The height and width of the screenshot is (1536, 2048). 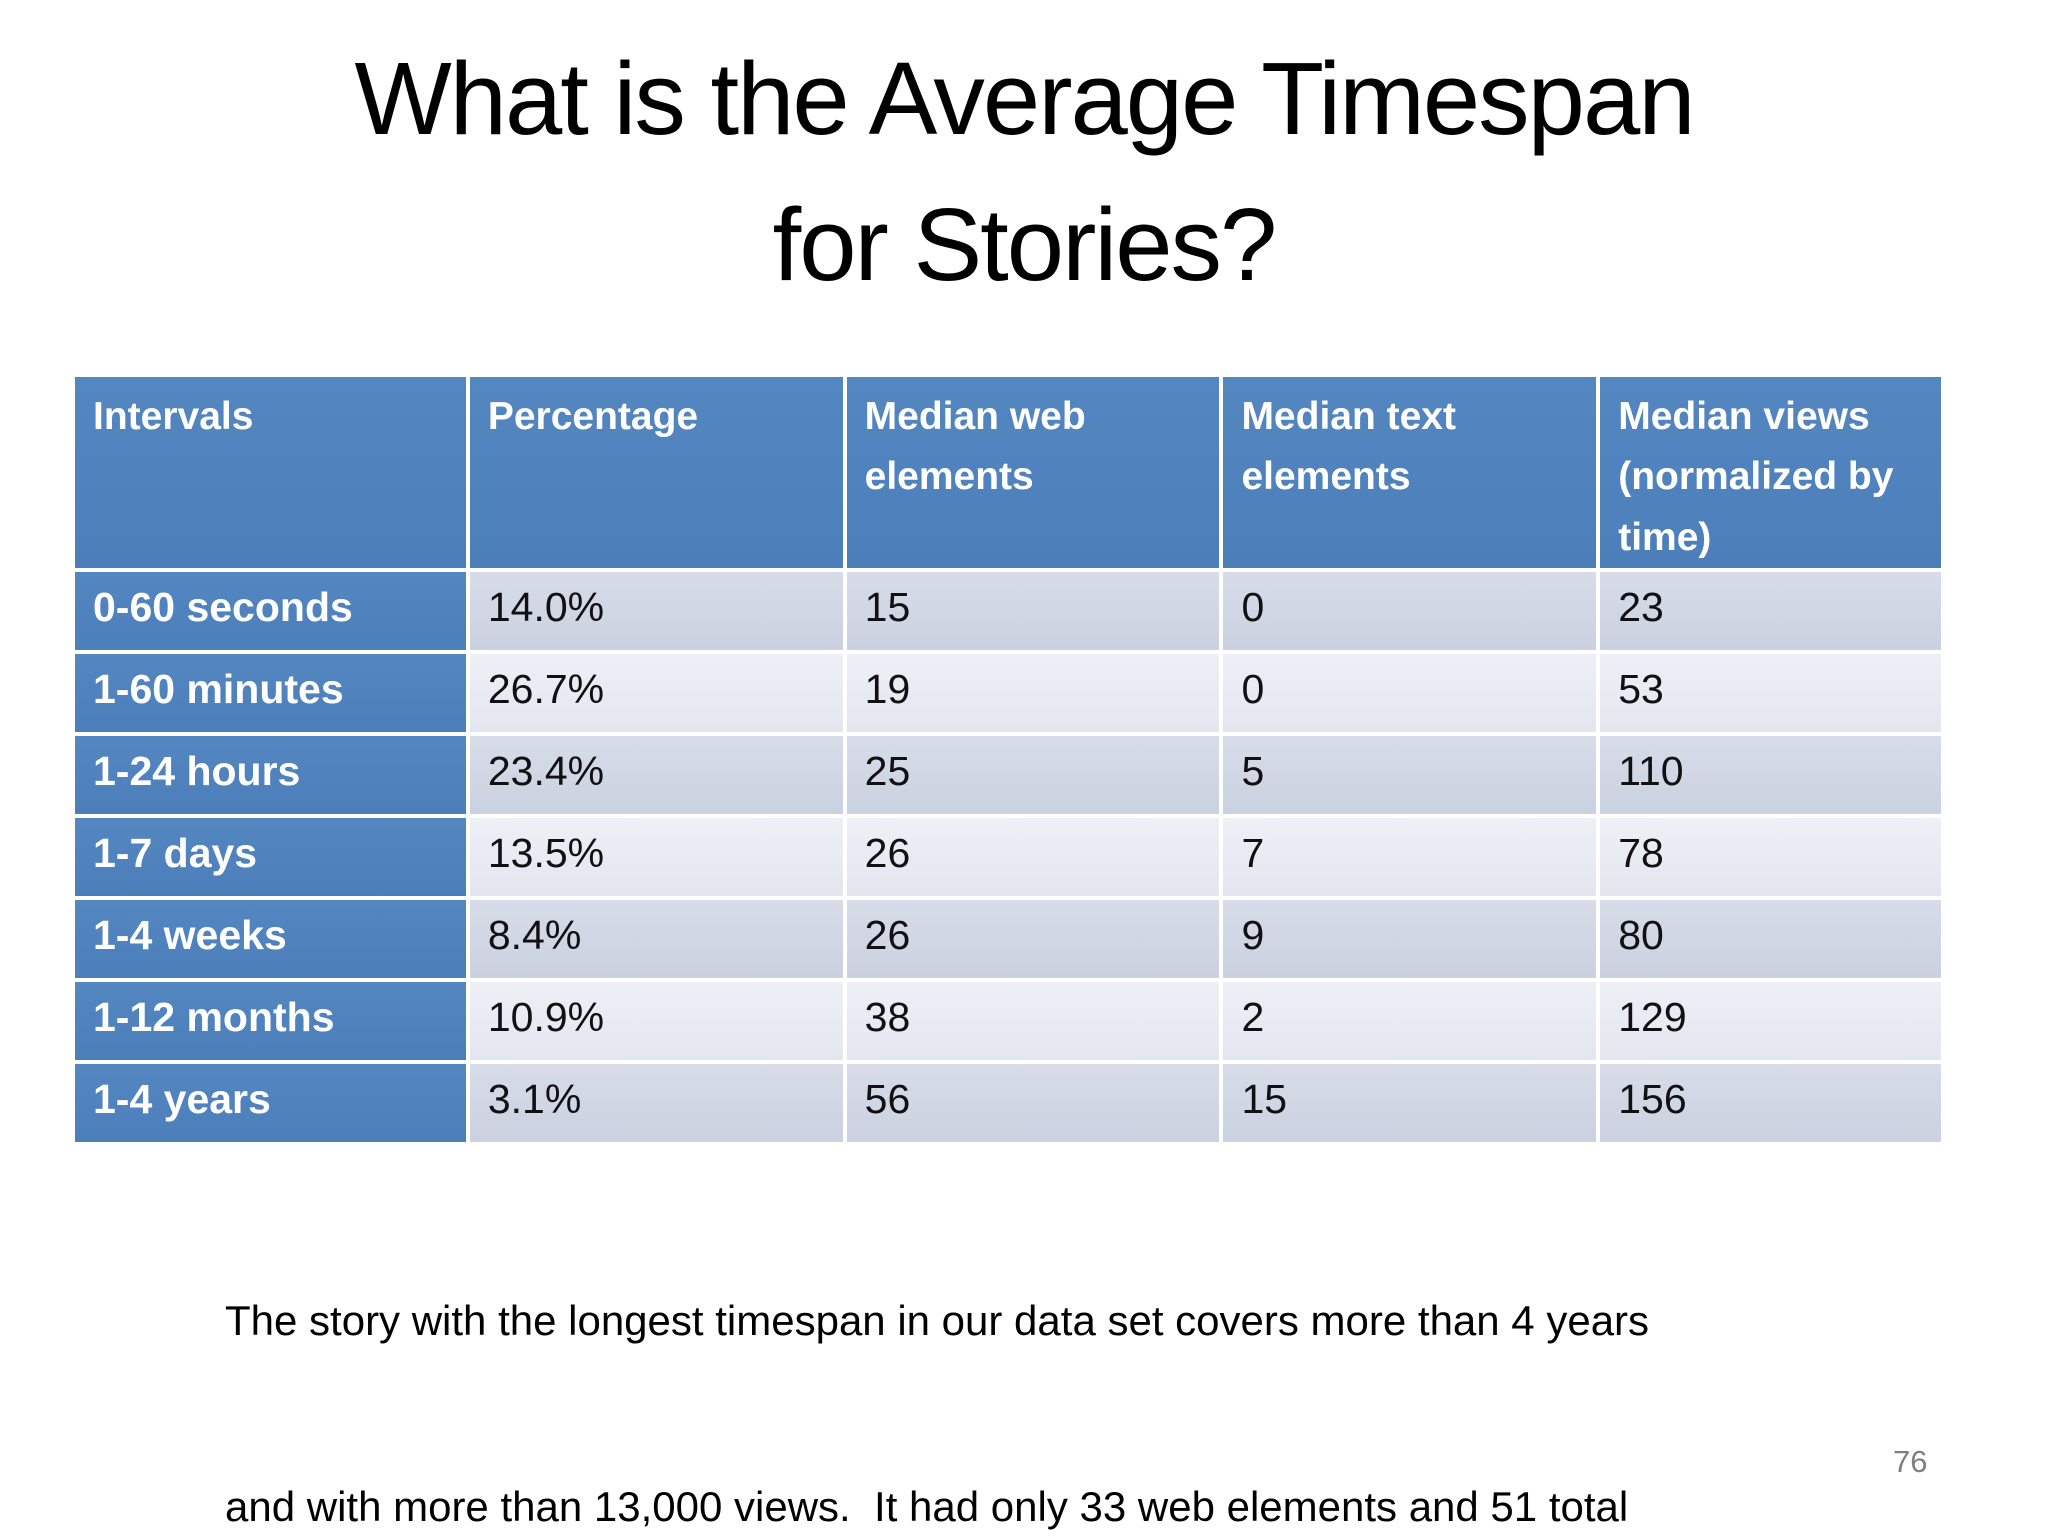 I want to click on table-cell: 25, so click(x=1033, y=775).